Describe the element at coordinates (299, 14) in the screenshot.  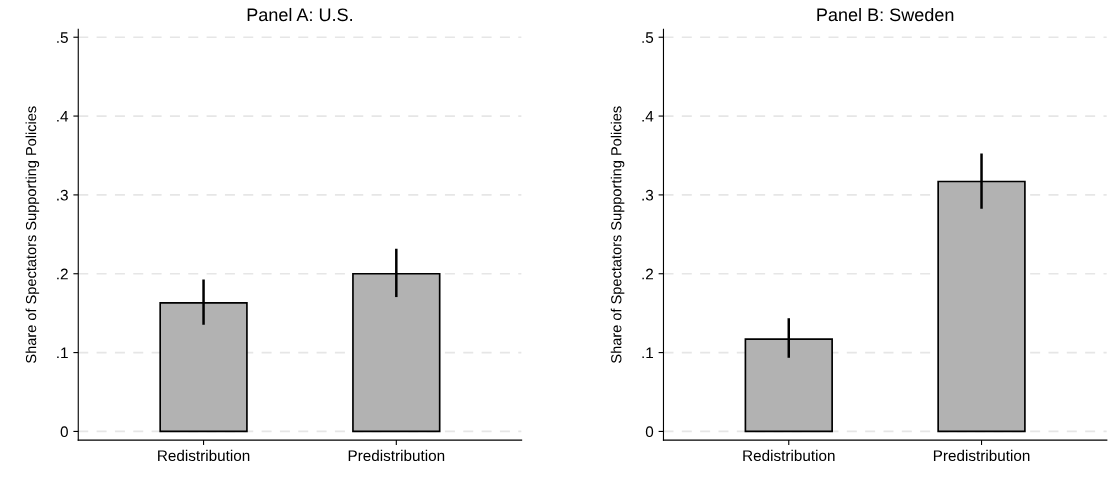
I see `chart-title: Panel A: U.S.` at that location.